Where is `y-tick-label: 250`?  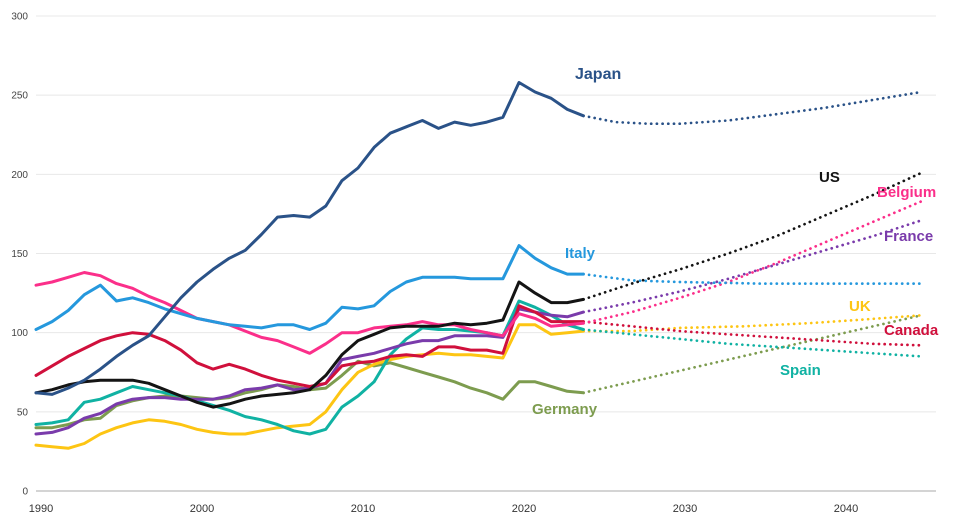 y-tick-label: 250 is located at coordinates (19, 96).